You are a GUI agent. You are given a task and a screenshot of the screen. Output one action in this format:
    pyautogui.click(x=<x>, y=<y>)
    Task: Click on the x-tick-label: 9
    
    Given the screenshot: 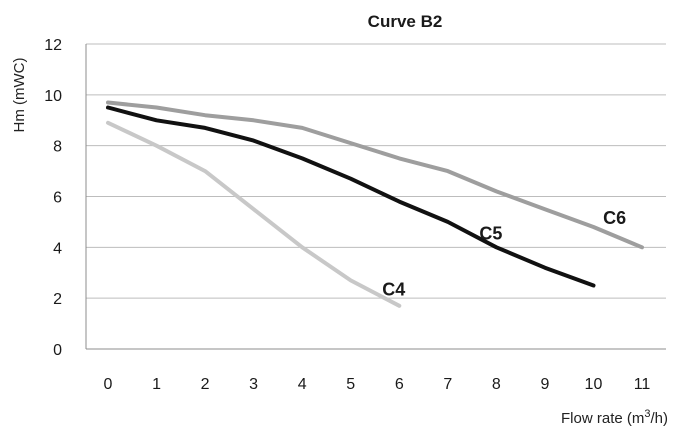 What is the action you would take?
    pyautogui.click(x=544, y=384)
    